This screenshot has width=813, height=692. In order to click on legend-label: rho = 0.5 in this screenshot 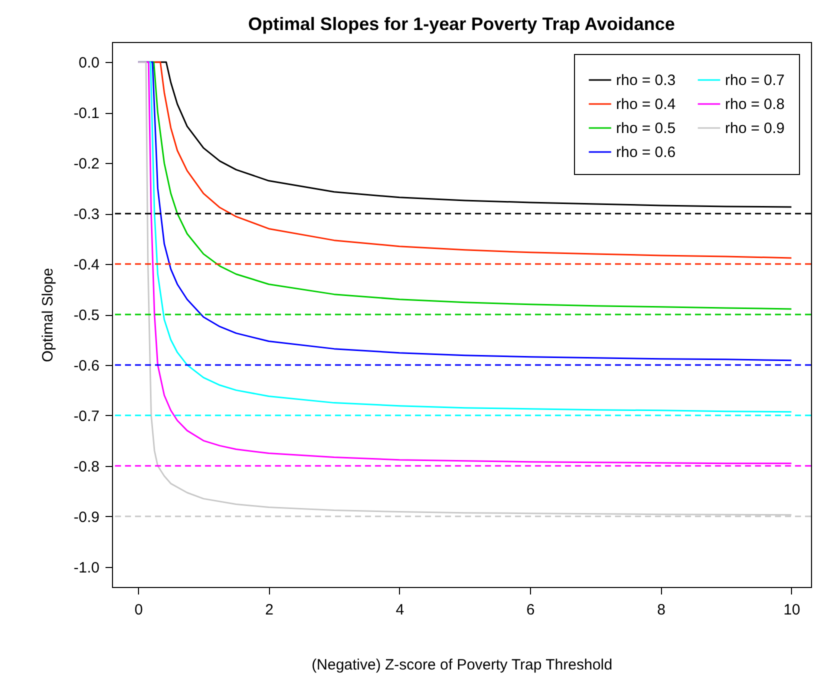, I will do `click(646, 128)`.